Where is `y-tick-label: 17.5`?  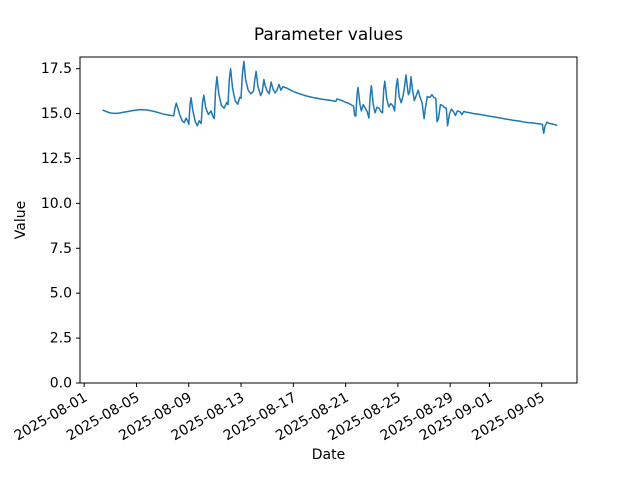
y-tick-label: 17.5 is located at coordinates (56, 69).